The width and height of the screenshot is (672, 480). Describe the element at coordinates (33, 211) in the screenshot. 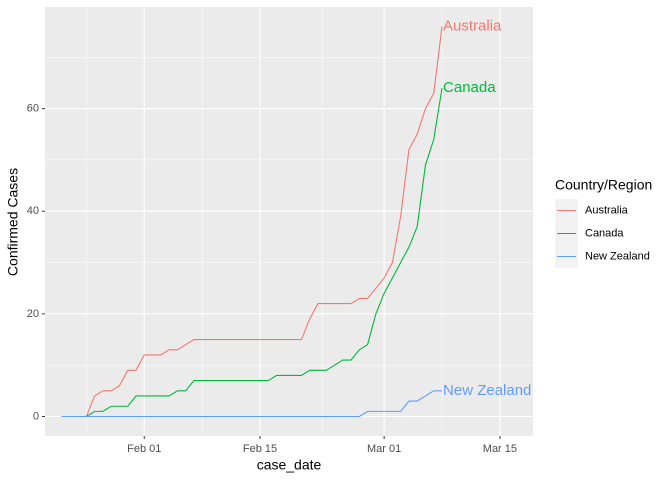

I see `y-tick-label: 40` at that location.